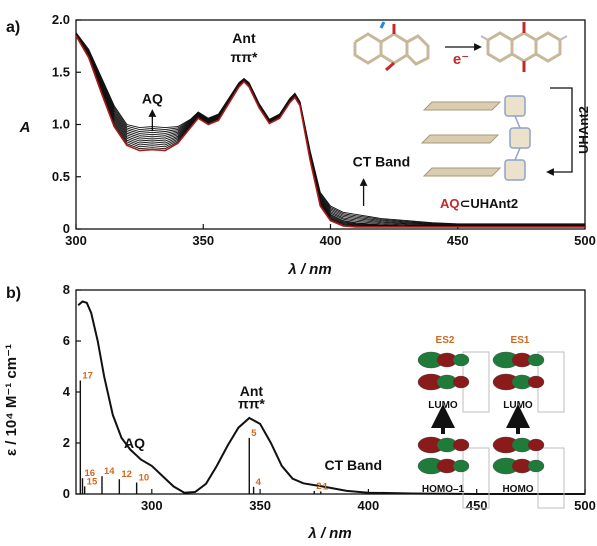  What do you see at coordinates (89, 473) in the screenshot?
I see `transition-label: 16` at bounding box center [89, 473].